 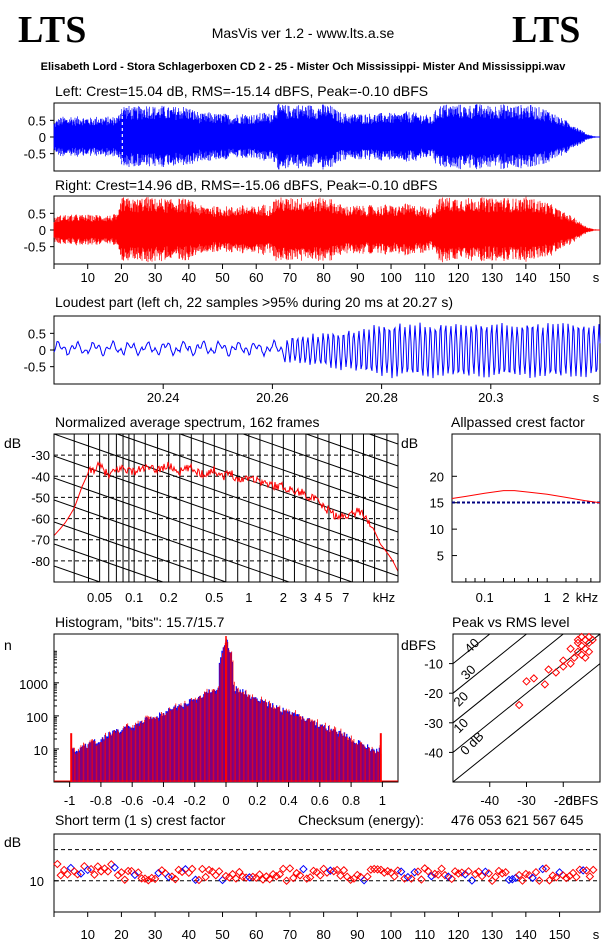 What do you see at coordinates (391, 277) in the screenshot?
I see `right-xtick-label: 100` at bounding box center [391, 277].